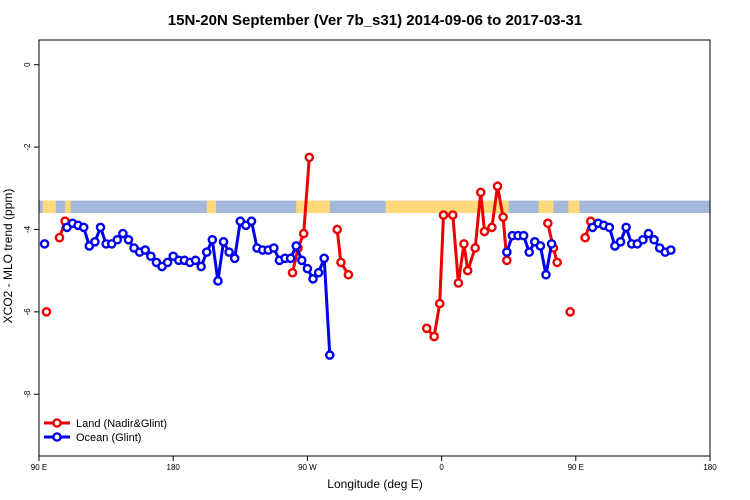 This screenshot has width=750, height=500. What do you see at coordinates (307, 467) in the screenshot?
I see `x-tick-label: 90 W` at bounding box center [307, 467].